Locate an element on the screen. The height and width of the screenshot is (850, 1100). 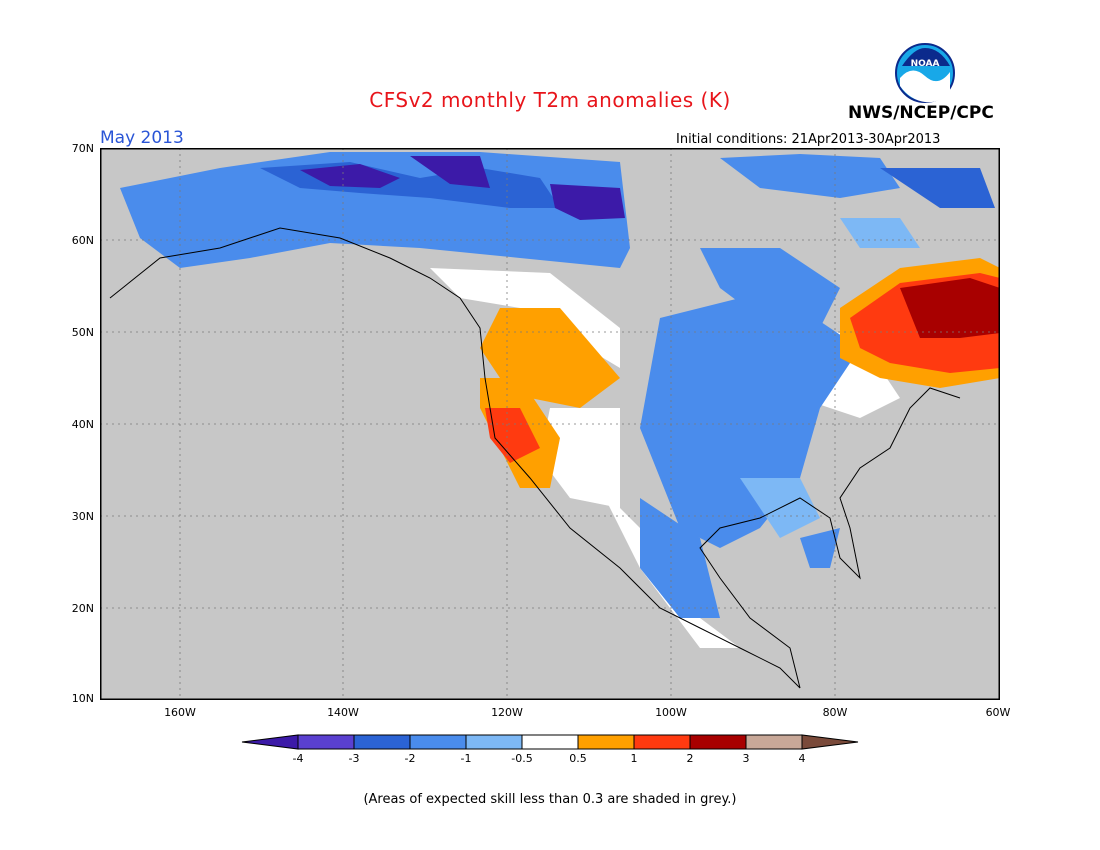
lon-label: 60W is located at coordinates (998, 712).